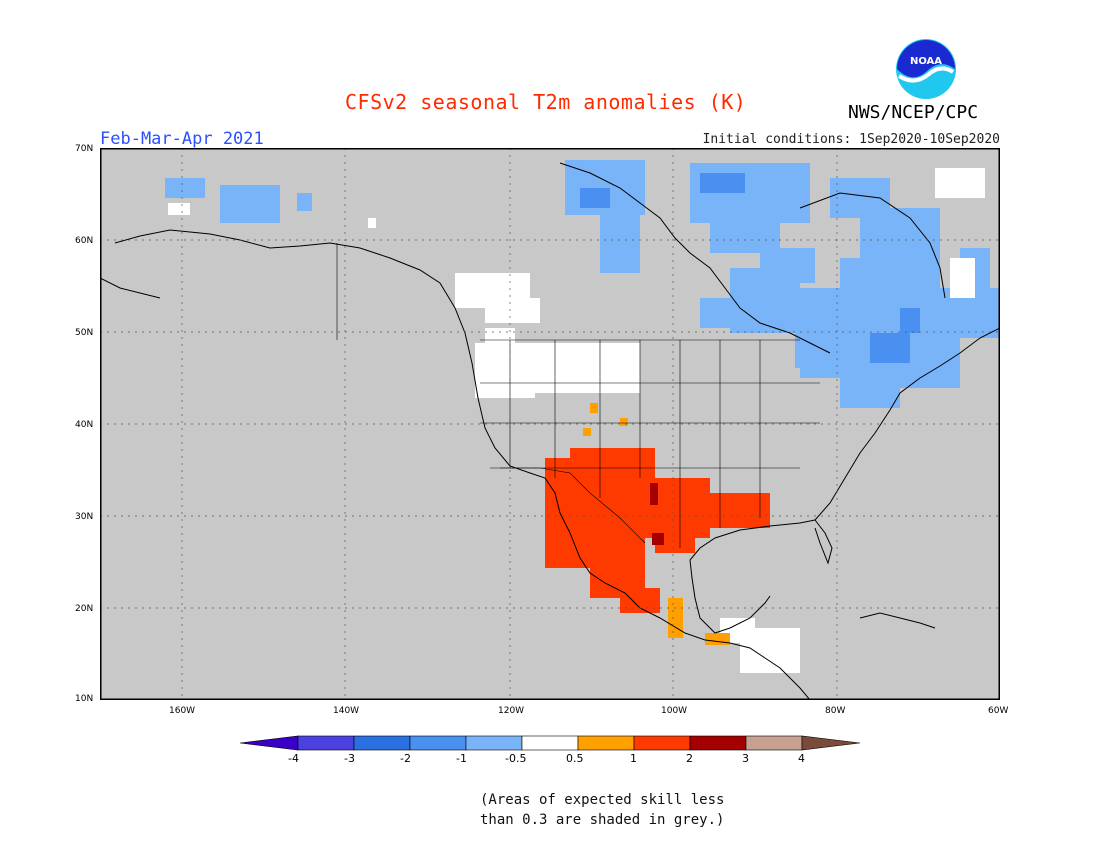  What do you see at coordinates (851, 139) in the screenshot?
I see `initial-conditions: Initial conditions: 1Sep2020-10Sep2020` at bounding box center [851, 139].